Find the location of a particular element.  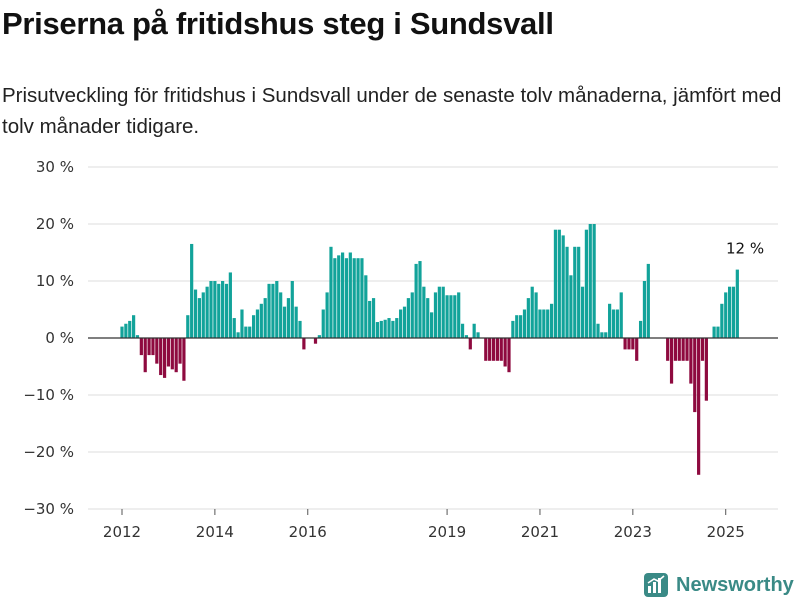

x-tick-label: 2025 is located at coordinates (726, 532).